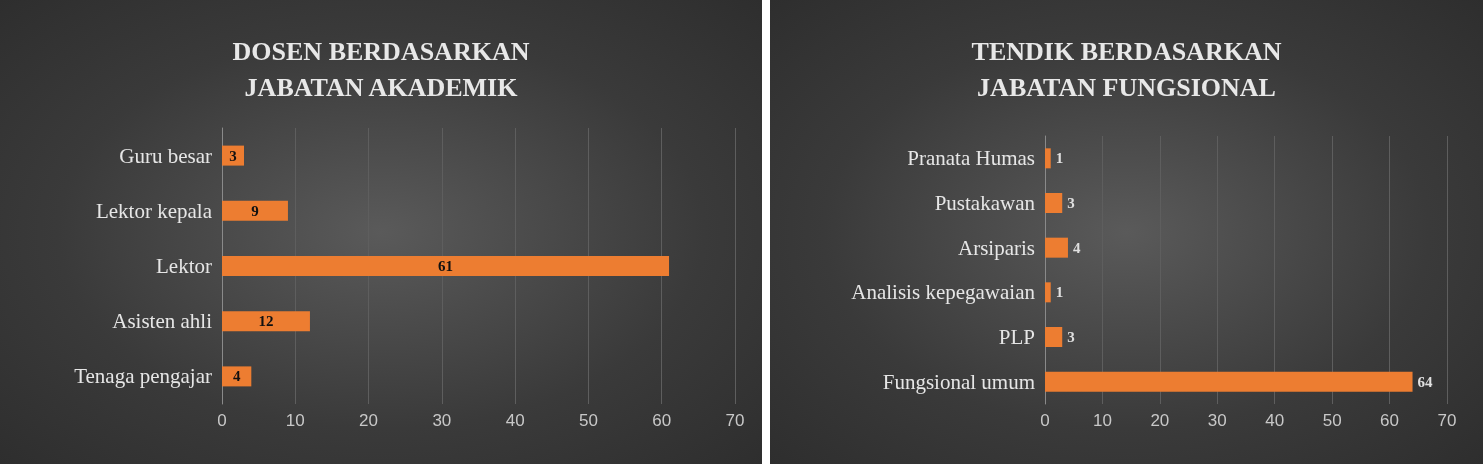  I want to click on data-label: 9, so click(255, 210).